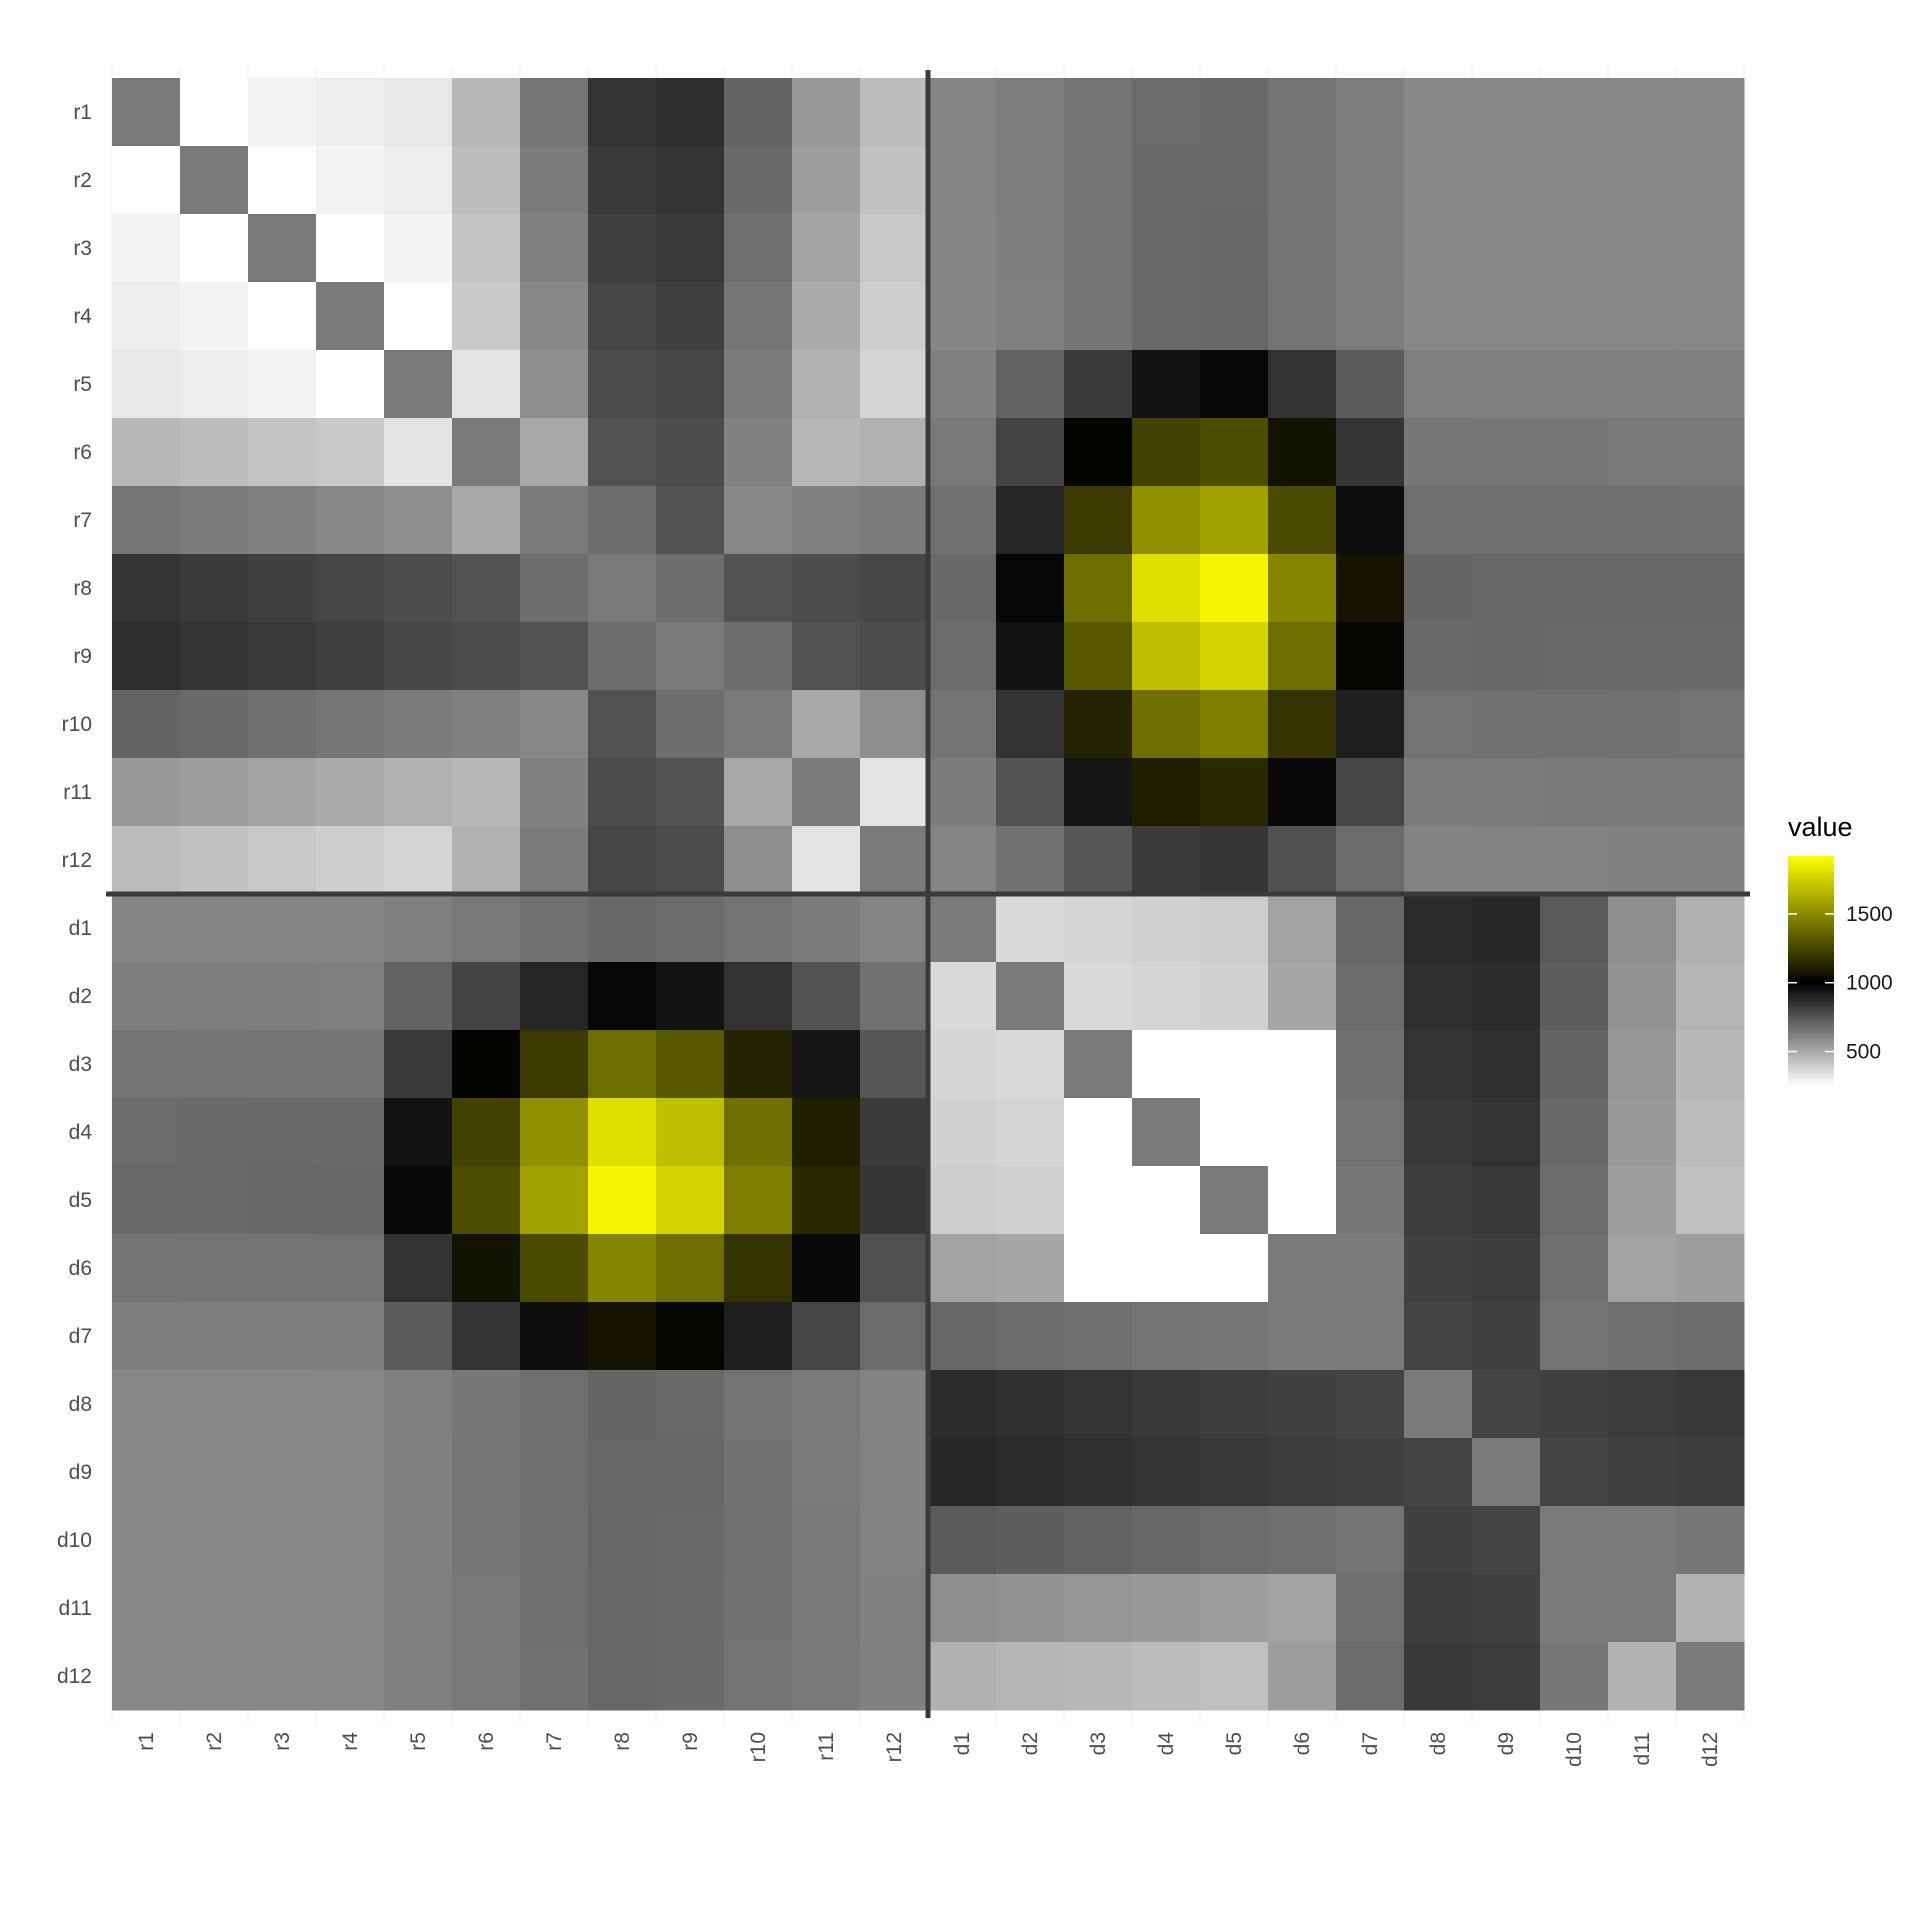 This screenshot has width=1920, height=1920. What do you see at coordinates (1370, 180) in the screenshot?
I see `heatmap-cell-r2-d7` at bounding box center [1370, 180].